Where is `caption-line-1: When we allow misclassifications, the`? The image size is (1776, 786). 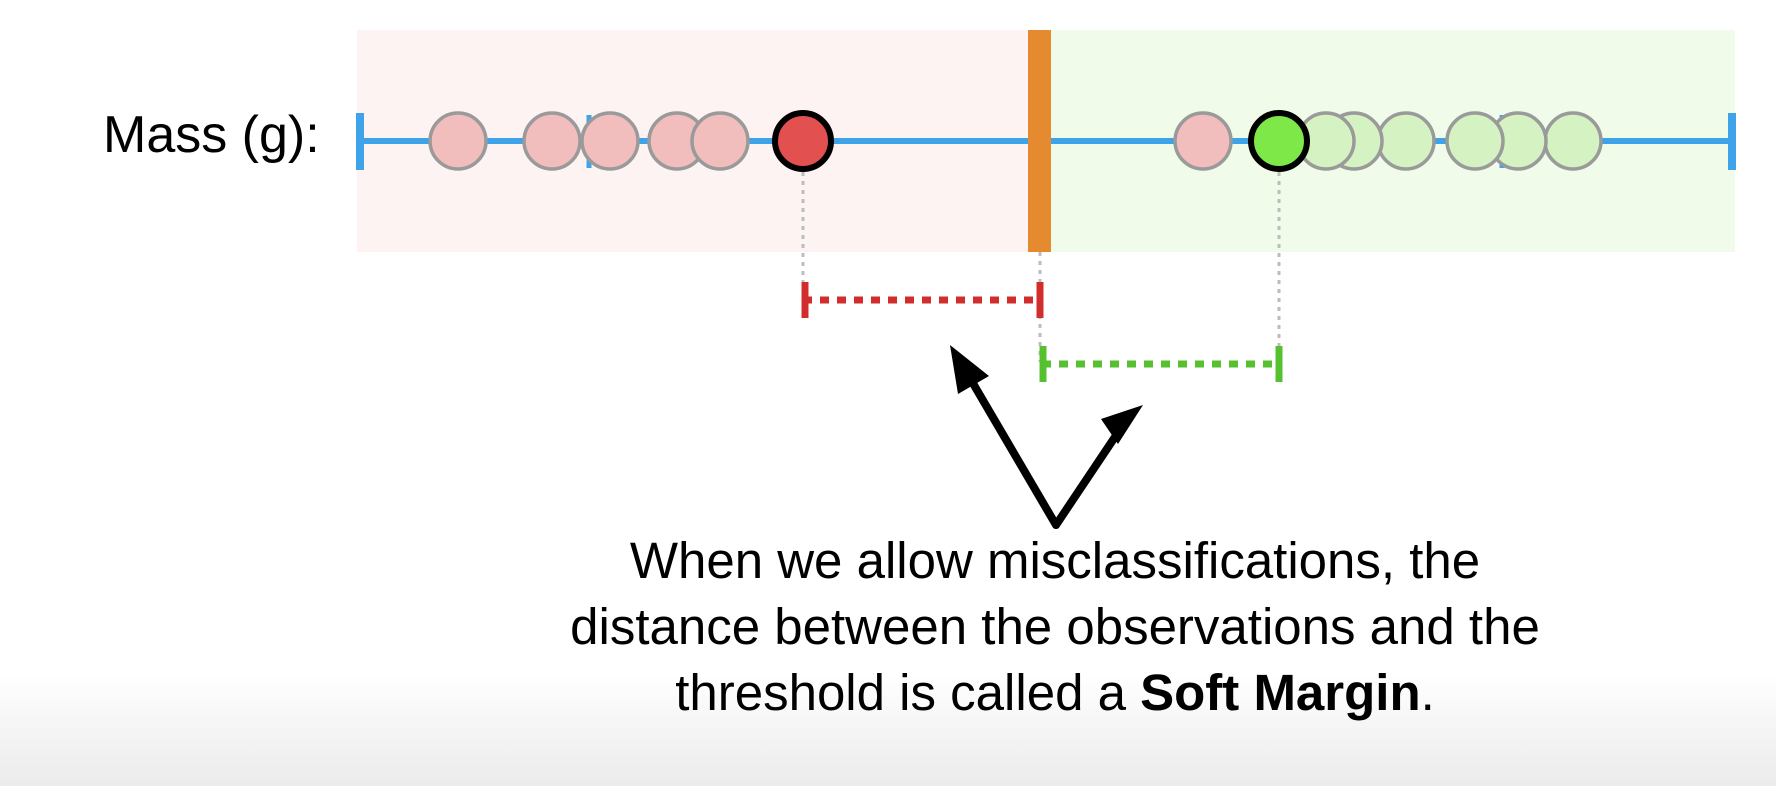 caption-line-1: When we allow misclassifications, the is located at coordinates (1055, 560).